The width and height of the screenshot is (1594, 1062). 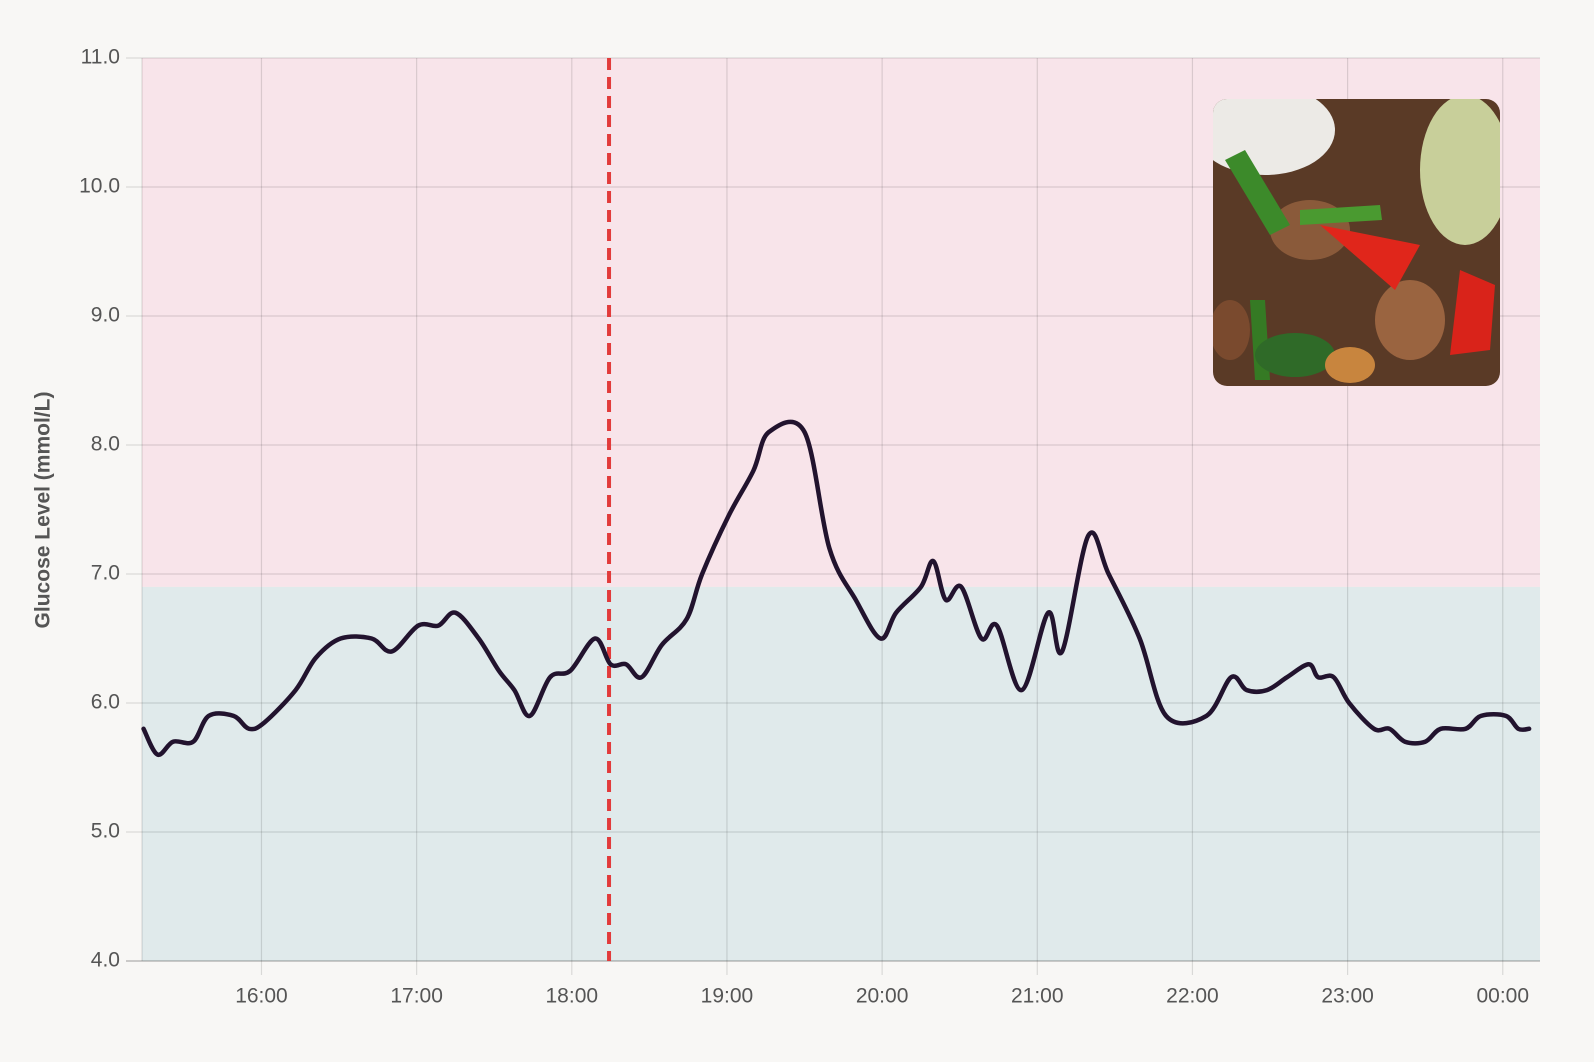 I want to click on x-tick-label: 21:00, so click(x=1037, y=996).